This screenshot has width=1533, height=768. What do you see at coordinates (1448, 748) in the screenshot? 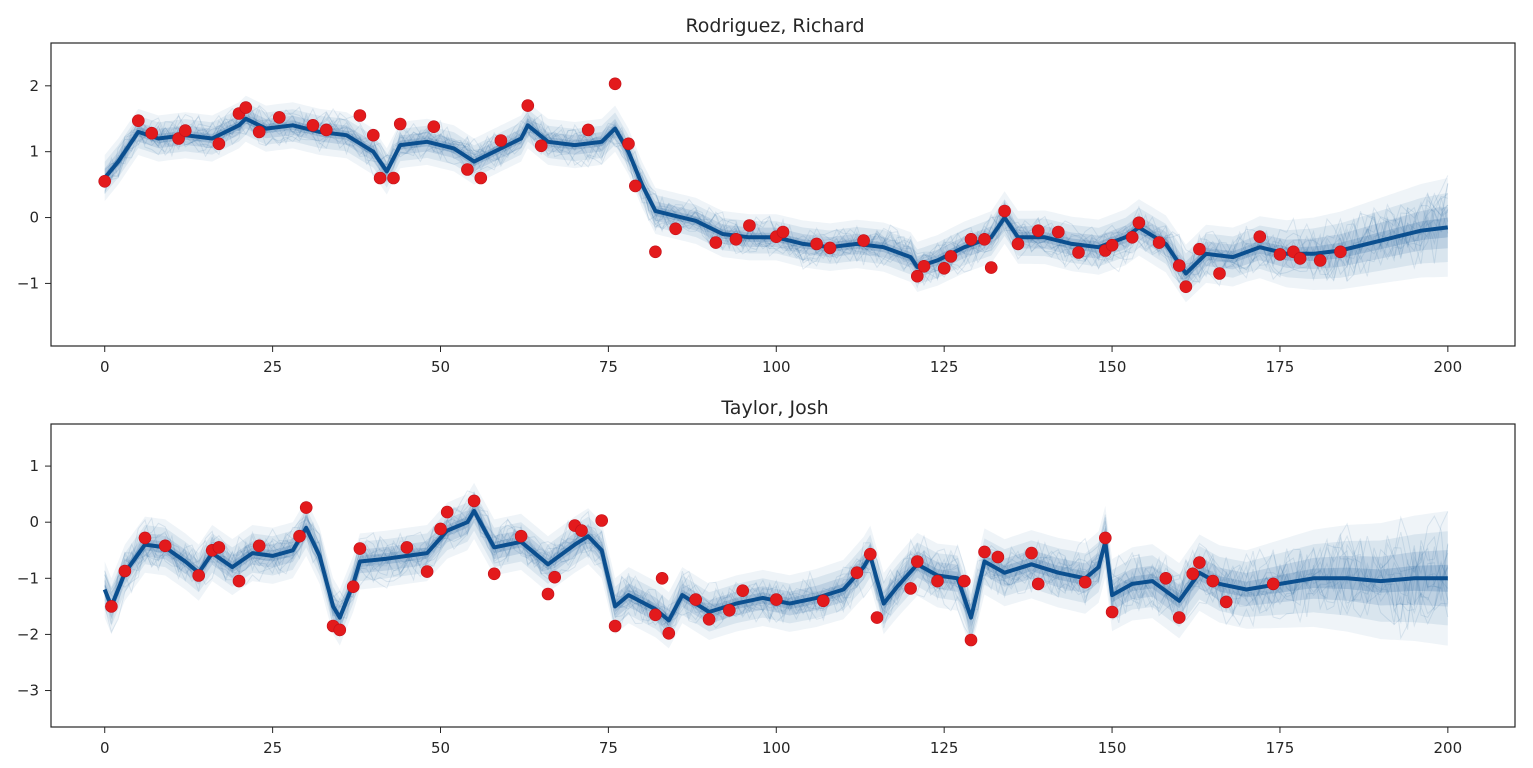
I see `x-tick-label: 200` at bounding box center [1448, 748].